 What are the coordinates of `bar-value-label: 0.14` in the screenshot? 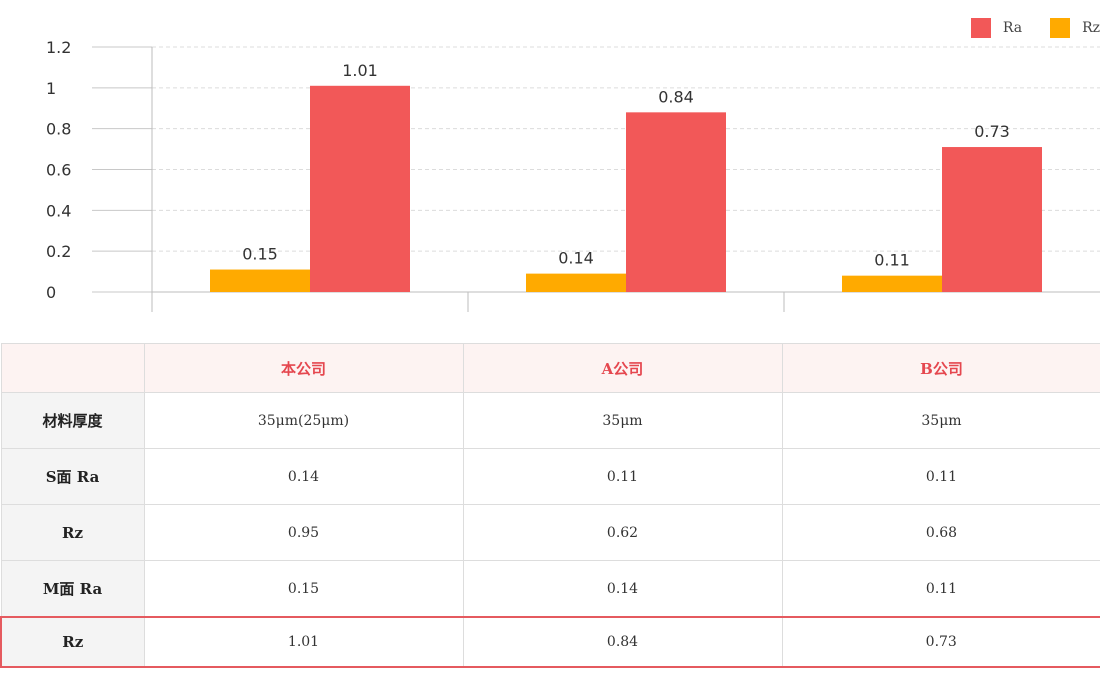 It's located at (576, 258).